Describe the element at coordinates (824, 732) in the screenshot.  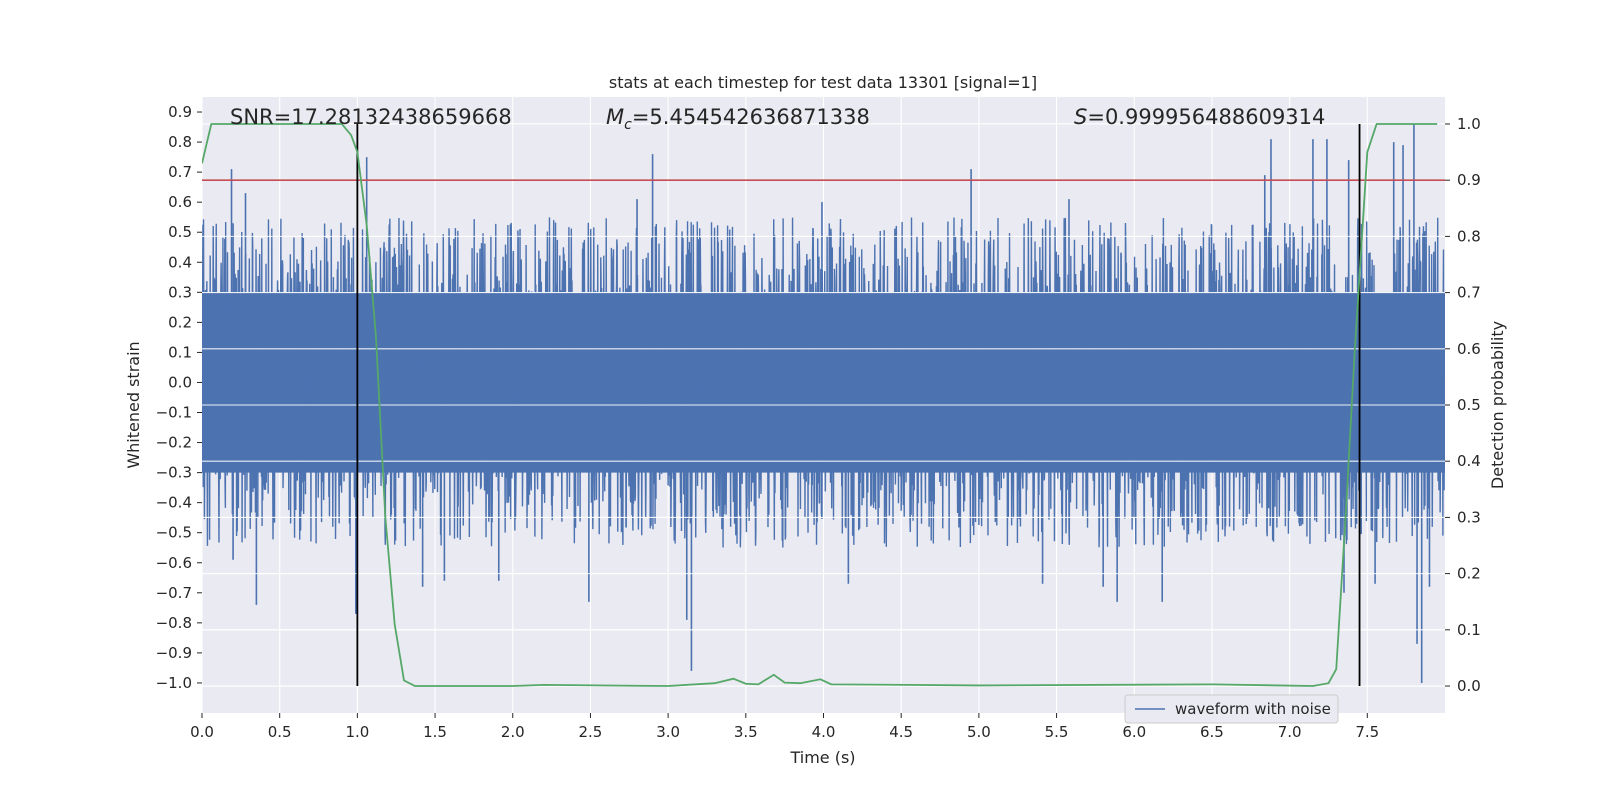
I see `x-tick-label: 4.0` at that location.